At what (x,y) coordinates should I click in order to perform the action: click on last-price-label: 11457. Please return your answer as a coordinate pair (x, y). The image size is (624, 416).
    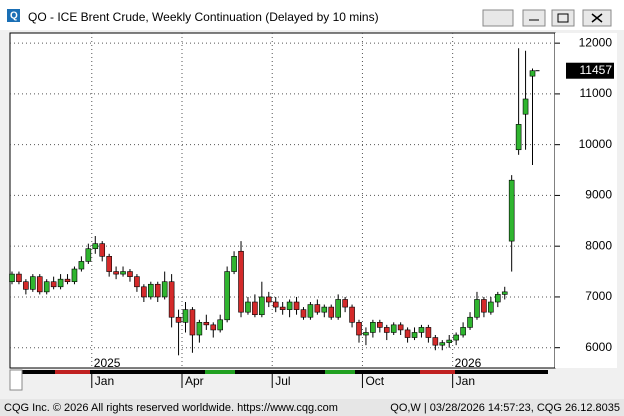
    Looking at the image, I should click on (596, 70).